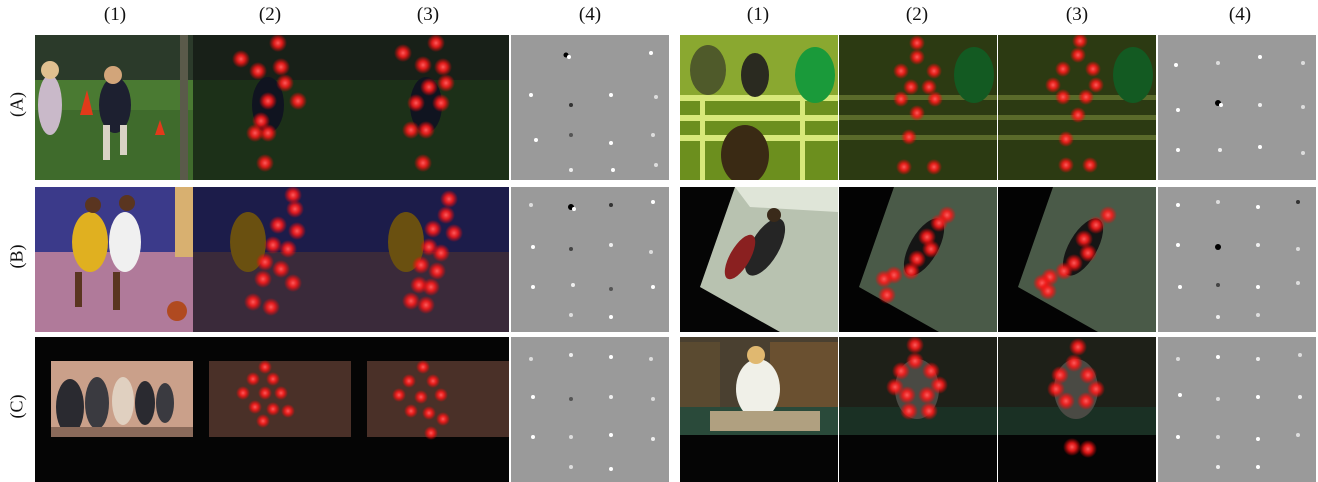 The height and width of the screenshot is (482, 1318). Describe the element at coordinates (16, 406) in the screenshot. I see `row-label-c: (C)` at that location.